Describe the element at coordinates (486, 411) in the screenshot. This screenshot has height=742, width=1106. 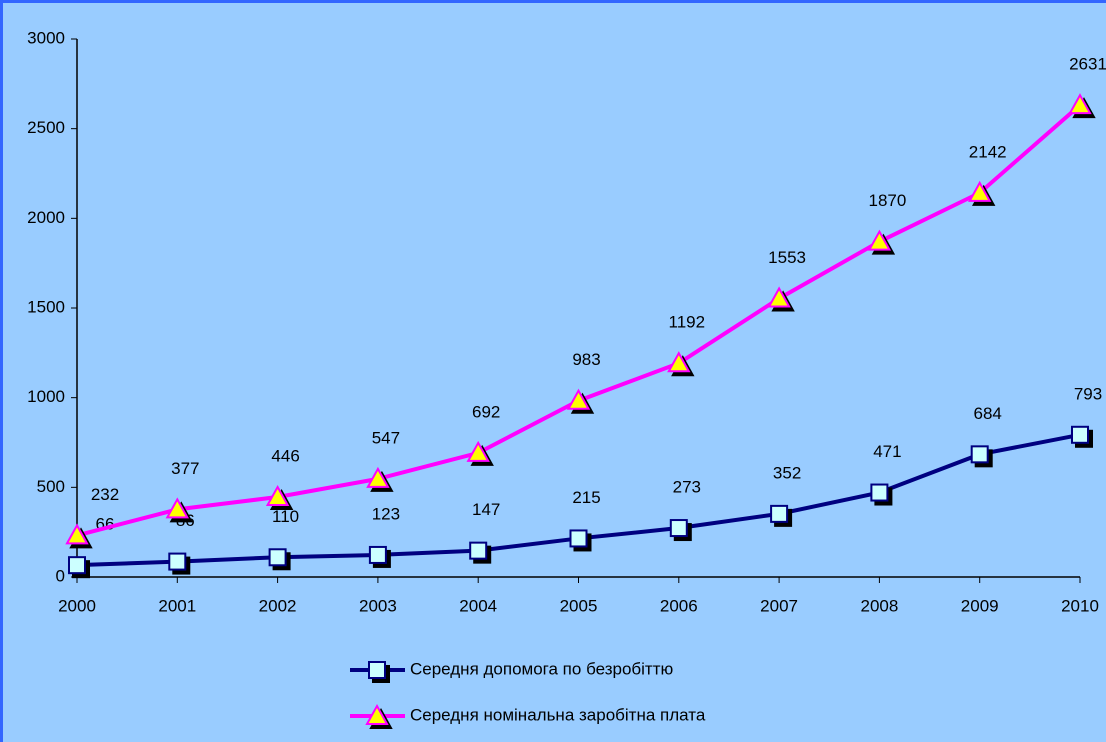
I see `data-label: 692` at that location.